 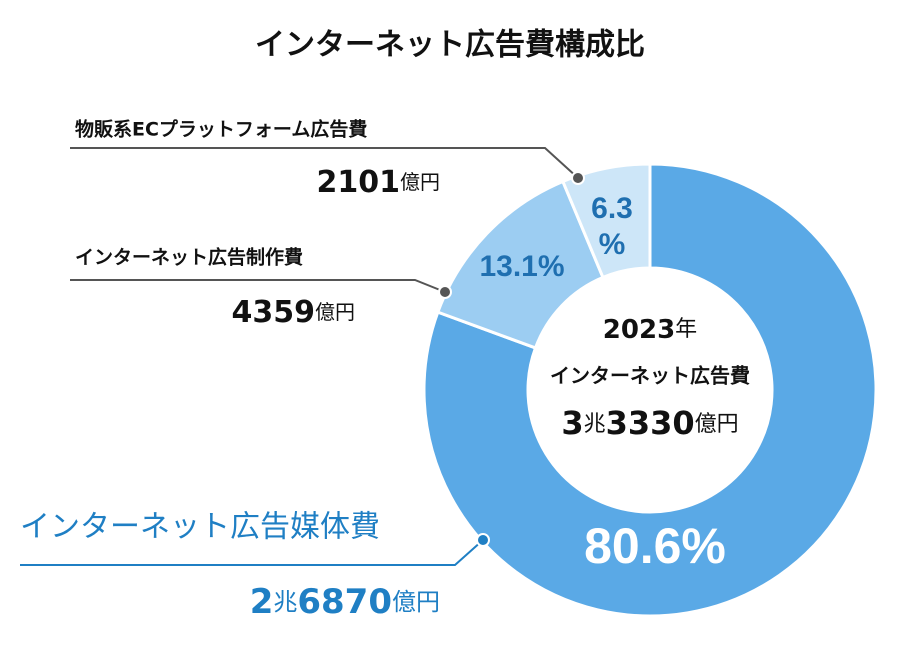 I want to click on center-label: インターネット広告費, so click(x=650, y=376).